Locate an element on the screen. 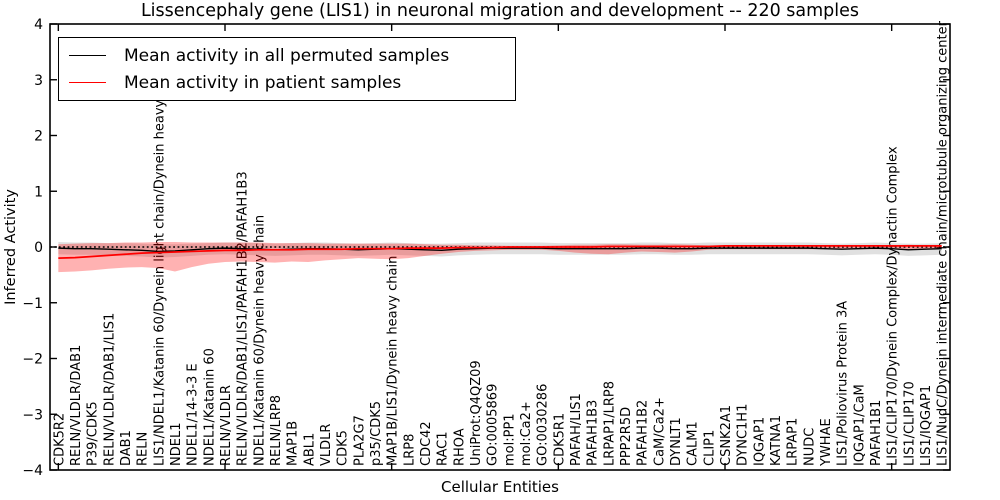 The image size is (1000, 500). x-tick-label: CSNK2A1 is located at coordinates (726, 435).